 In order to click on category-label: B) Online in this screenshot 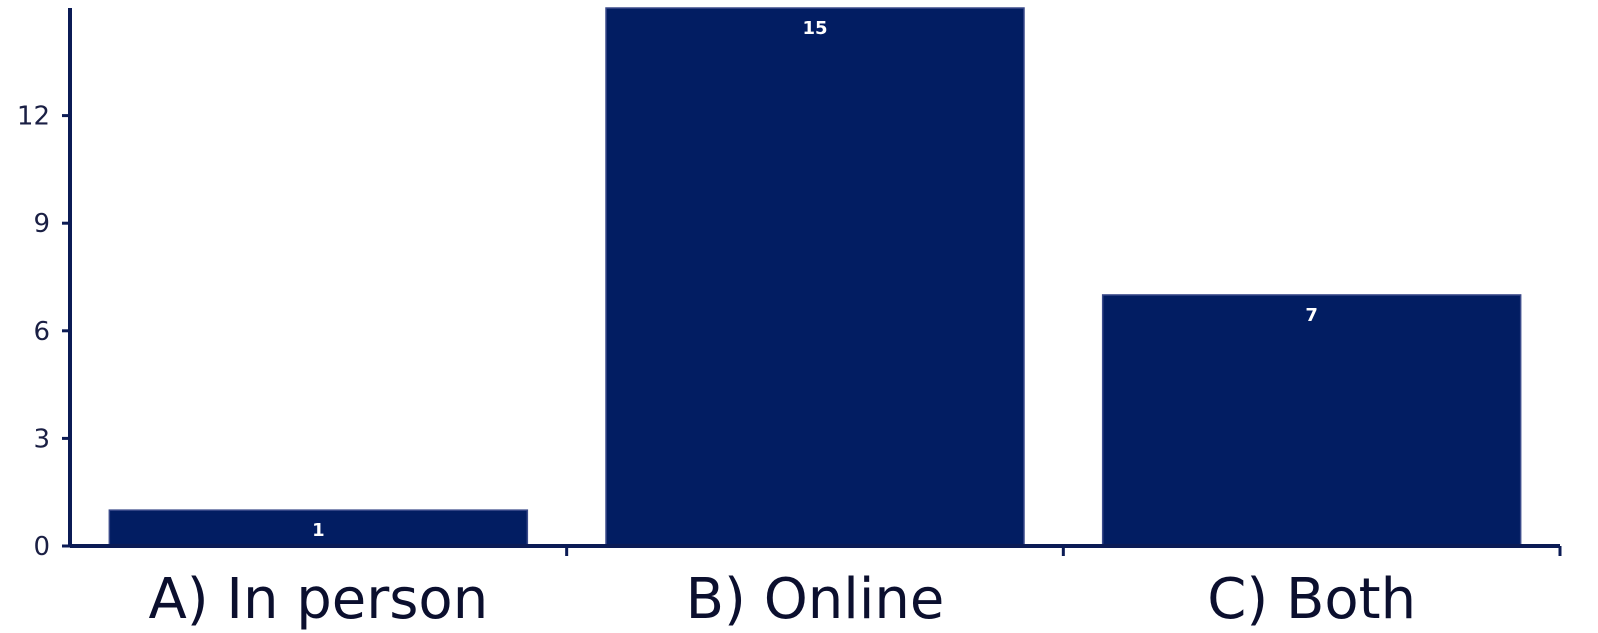, I will do `click(815, 599)`.